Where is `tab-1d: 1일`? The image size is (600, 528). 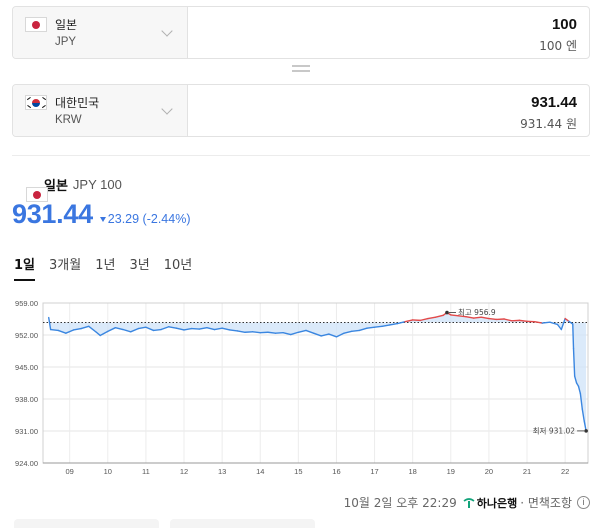 tab-1d: 1일 is located at coordinates (25, 267).